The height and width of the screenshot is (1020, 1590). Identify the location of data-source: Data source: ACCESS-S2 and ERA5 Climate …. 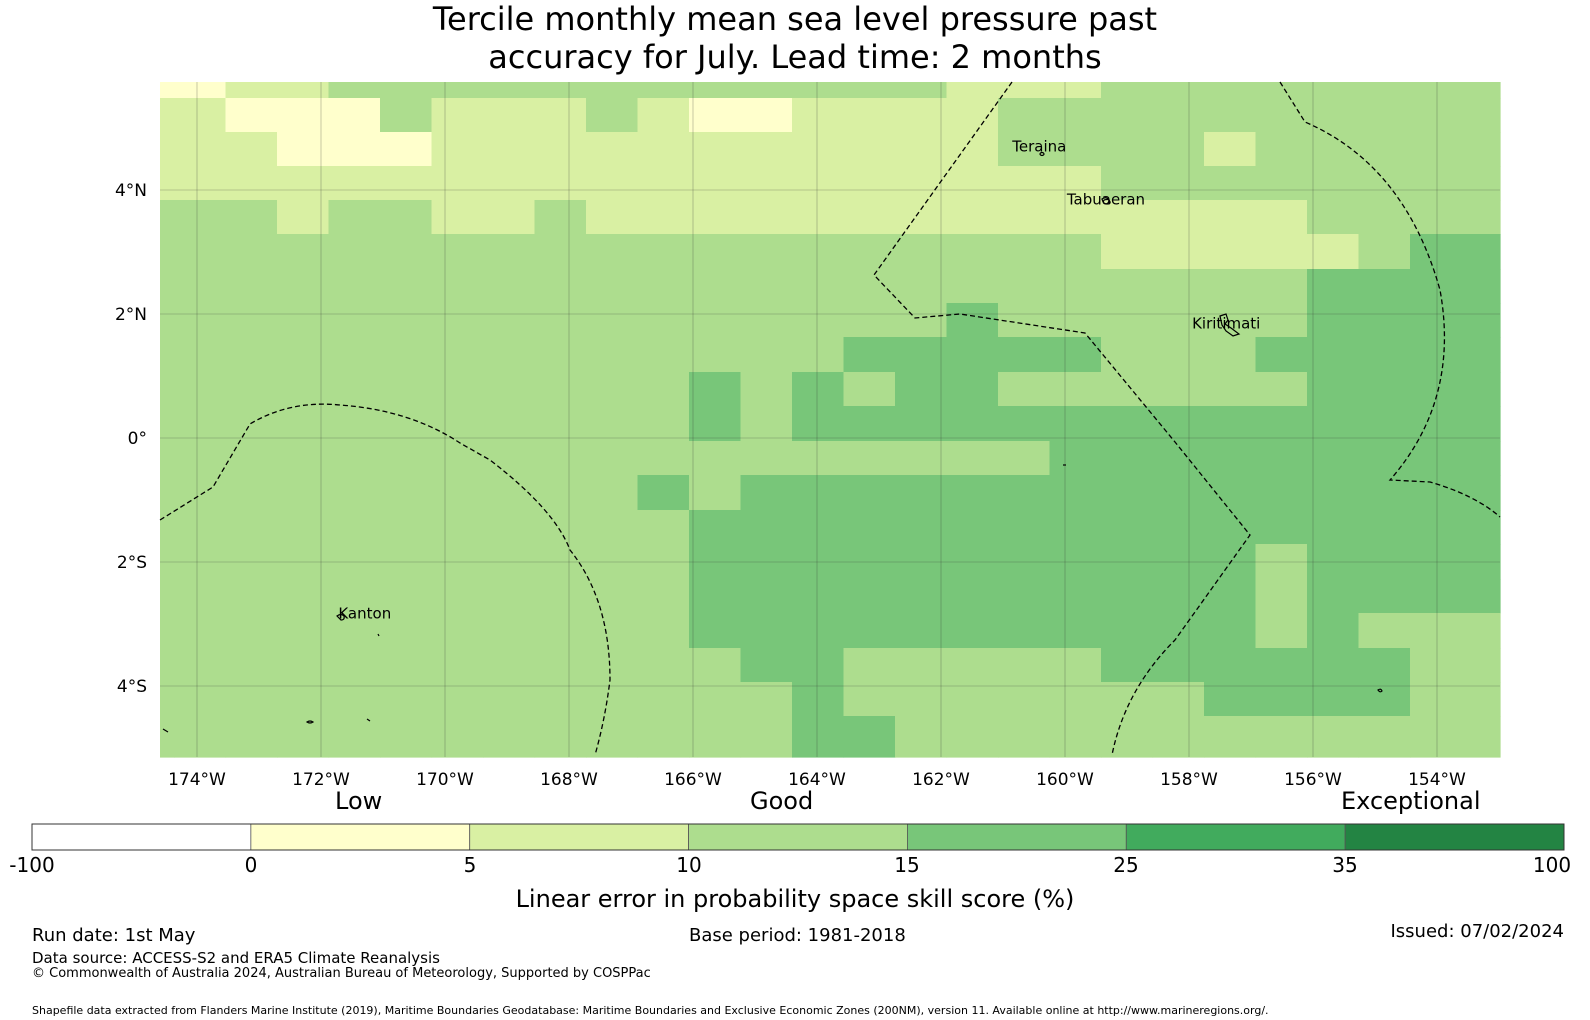
(236, 958).